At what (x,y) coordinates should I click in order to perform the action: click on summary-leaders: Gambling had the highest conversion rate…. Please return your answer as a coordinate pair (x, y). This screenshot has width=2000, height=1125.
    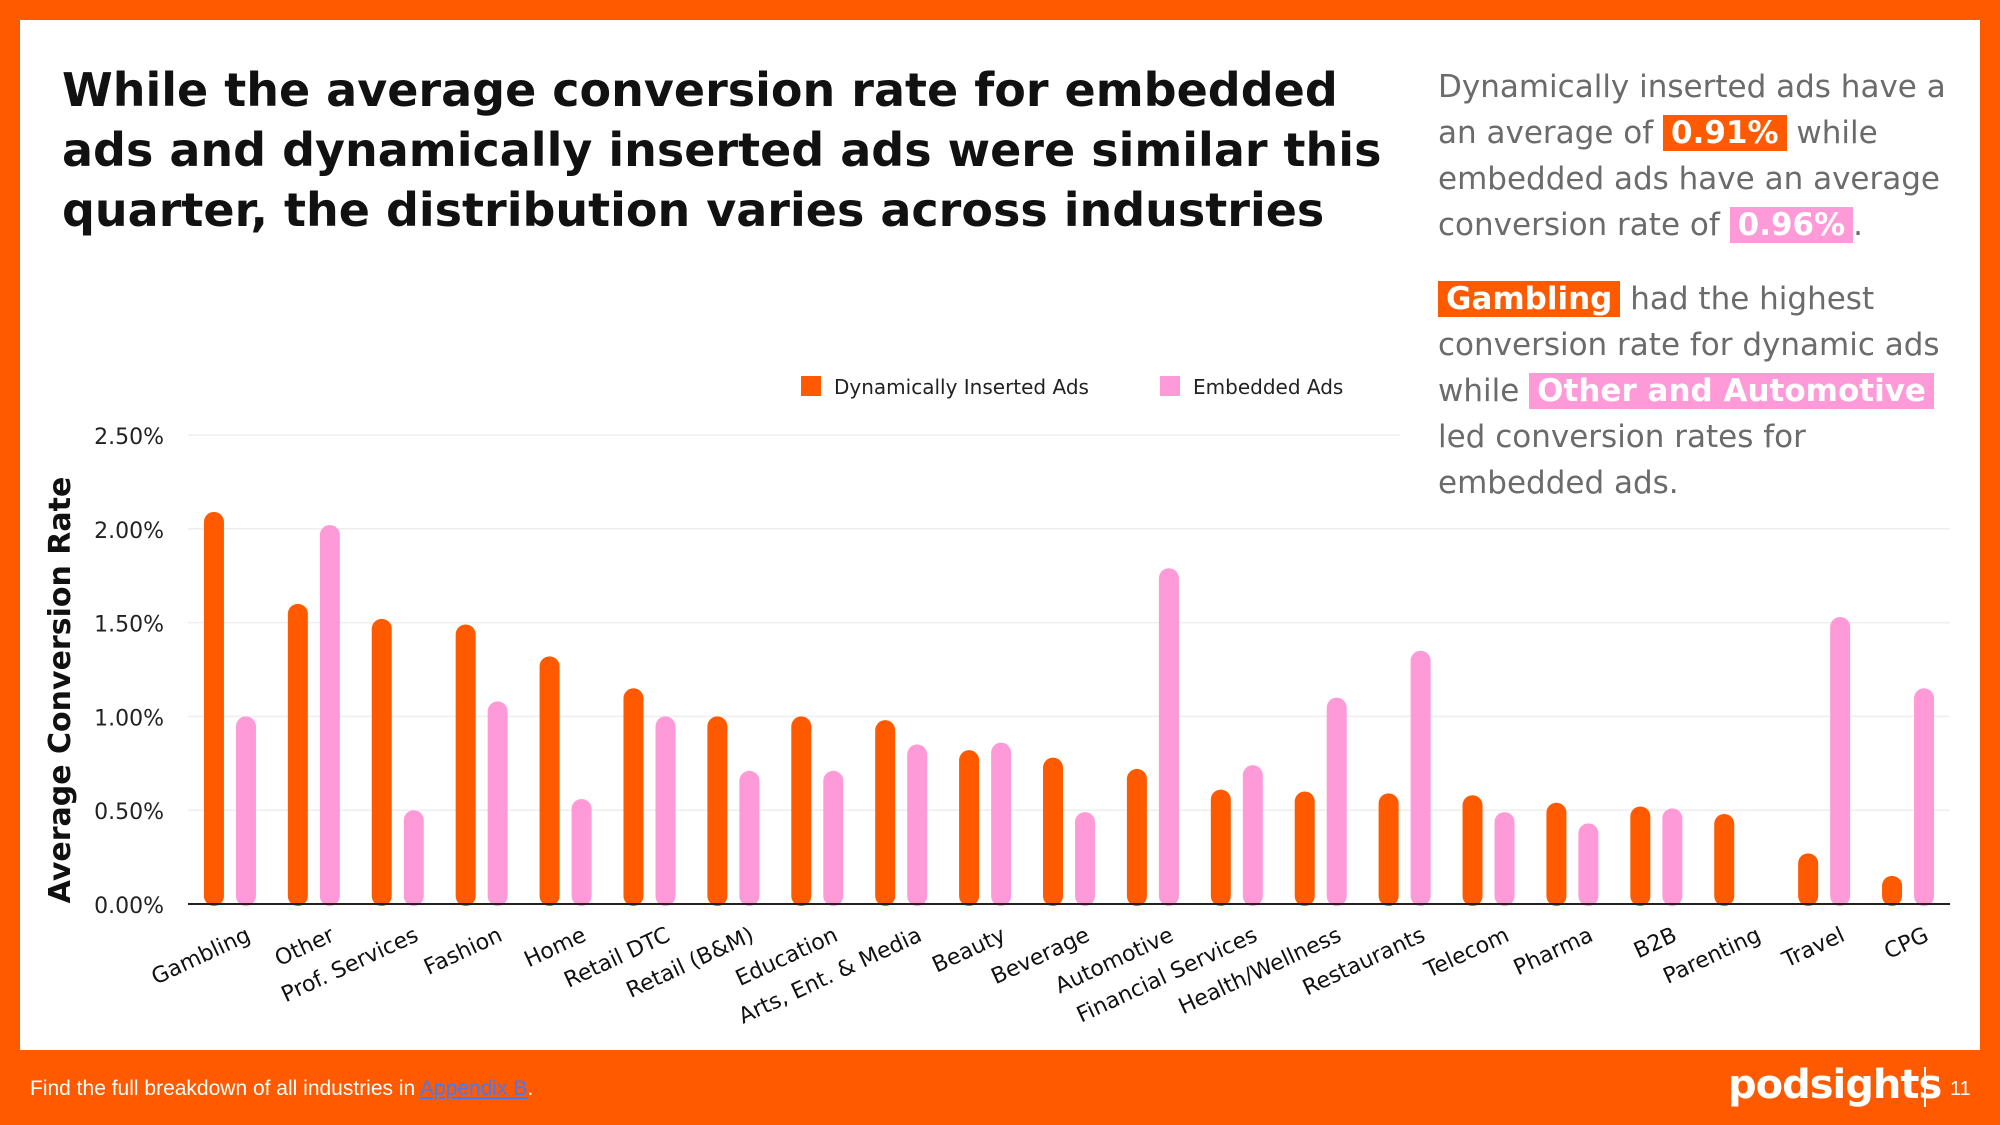
    Looking at the image, I should click on (1698, 391).